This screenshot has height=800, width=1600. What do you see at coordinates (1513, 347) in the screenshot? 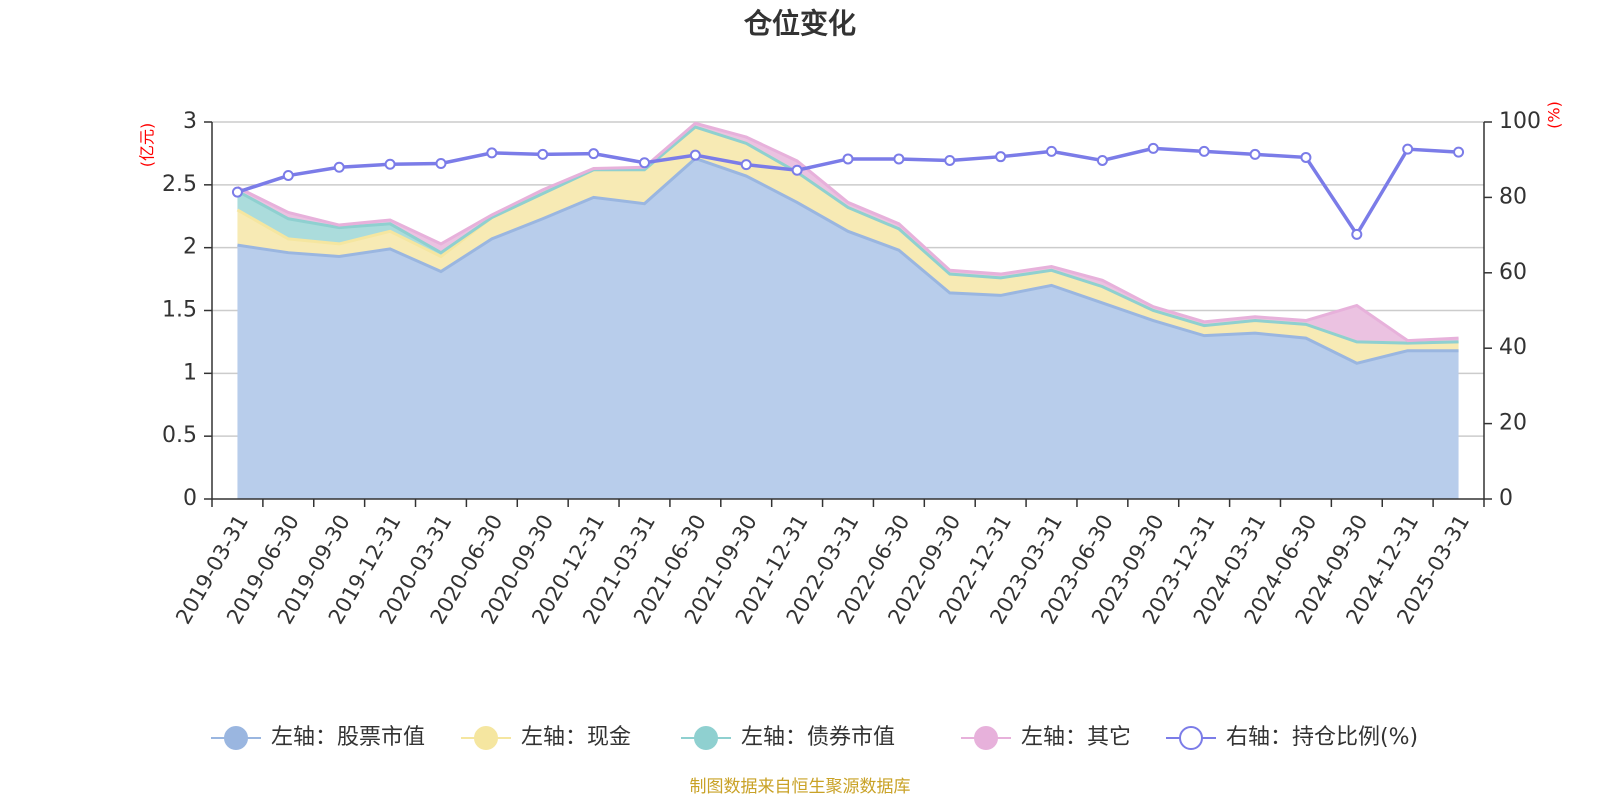
I see `right-tick-label: 40` at bounding box center [1513, 347].